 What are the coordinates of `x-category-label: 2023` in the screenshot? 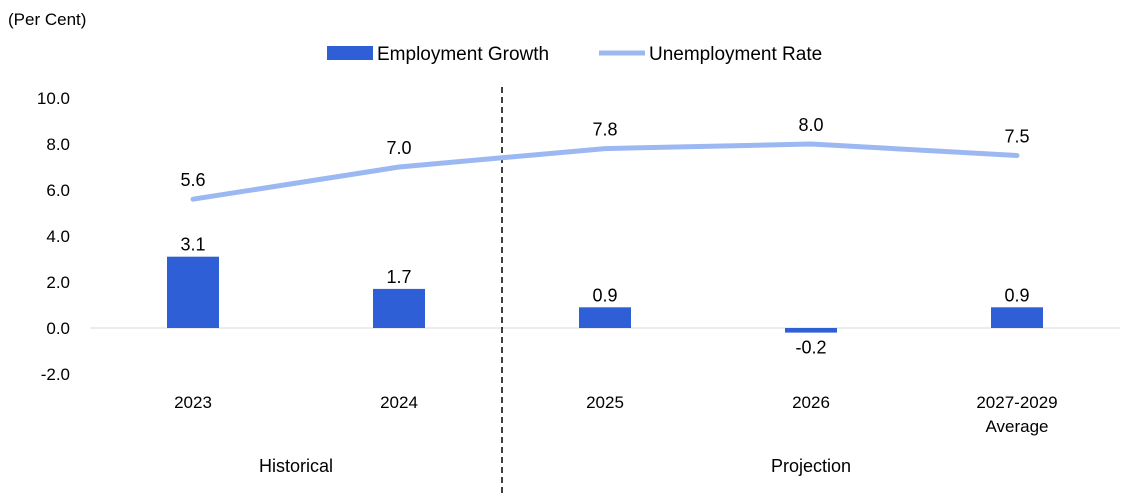 It's located at (193, 402).